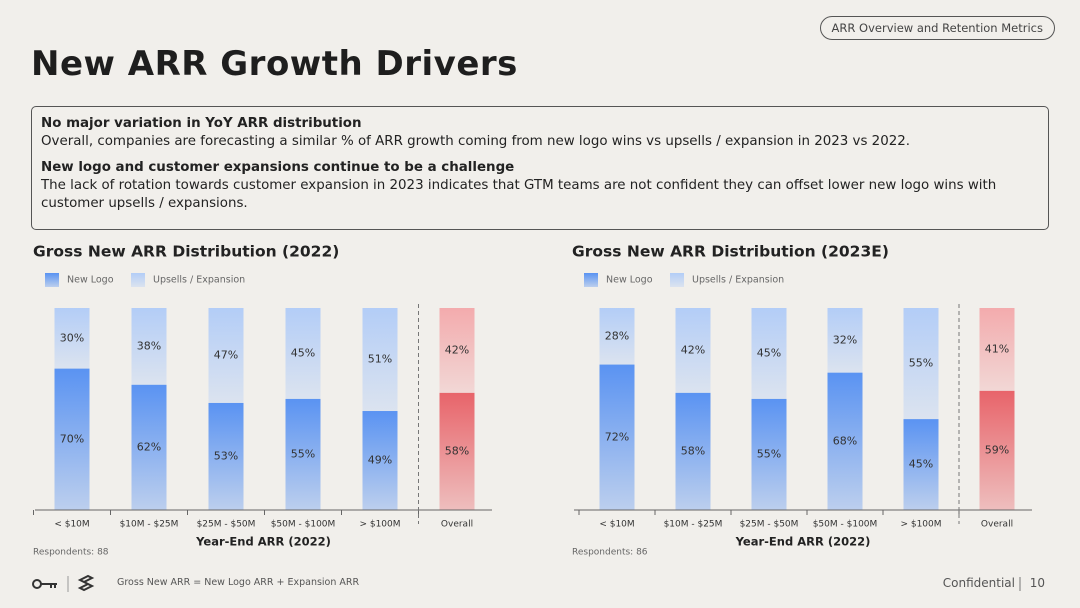  I want to click on value-label: 70%, so click(72, 438).